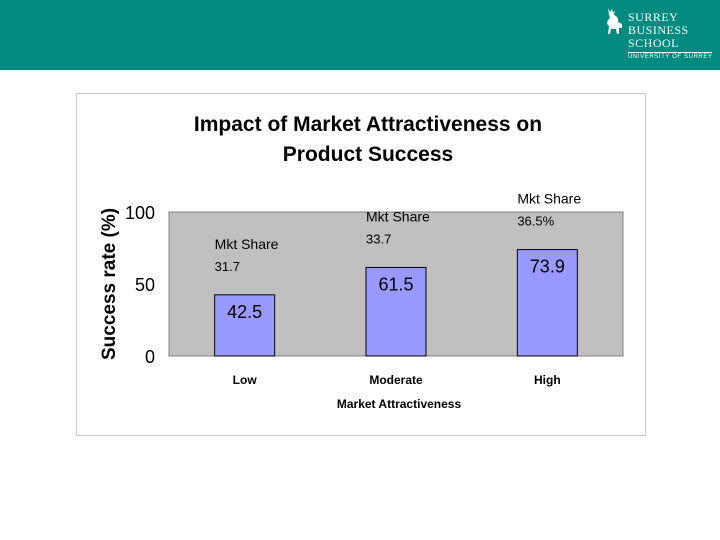 The image size is (720, 540). Describe the element at coordinates (670, 57) in the screenshot. I see `logo-subtitle: UNIVERSITY OF SURREY` at that location.